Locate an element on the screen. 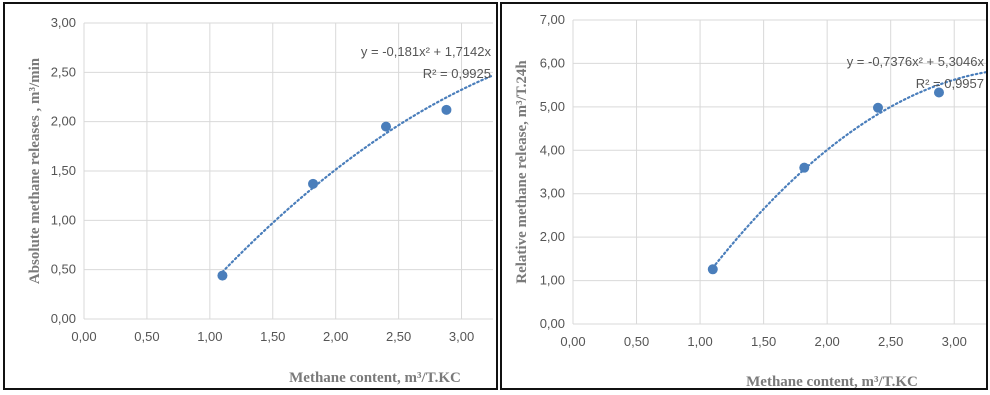 Image resolution: width=990 pixels, height=395 pixels. y-axis-title: Absolute methane releases , m³/min is located at coordinates (35, 170).